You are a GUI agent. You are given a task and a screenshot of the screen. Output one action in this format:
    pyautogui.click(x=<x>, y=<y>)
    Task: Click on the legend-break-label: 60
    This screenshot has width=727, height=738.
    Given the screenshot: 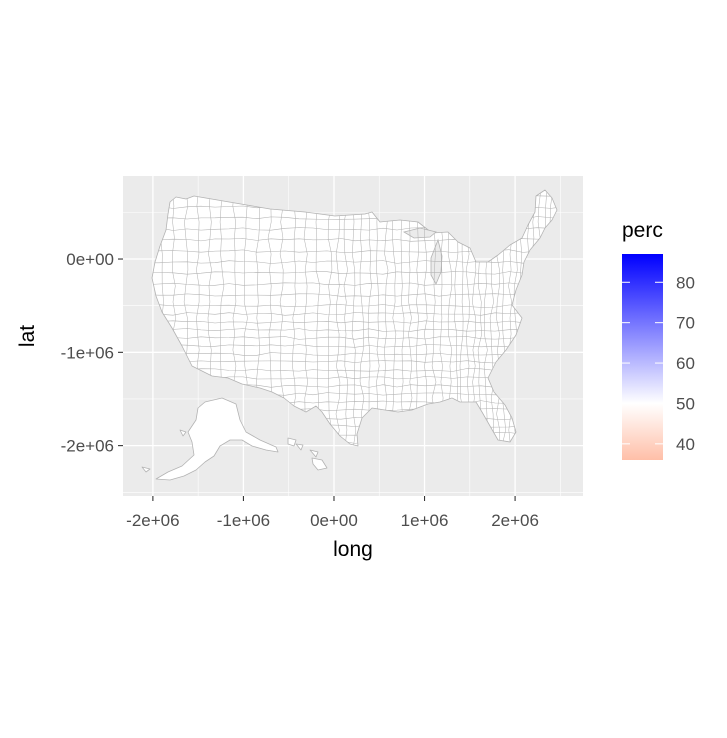 What is the action you would take?
    pyautogui.click(x=685, y=363)
    